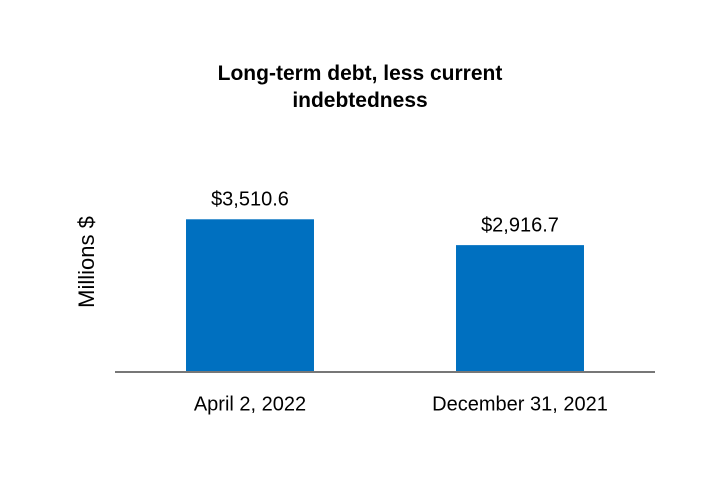 The height and width of the screenshot is (480, 720). What do you see at coordinates (520, 404) in the screenshot?
I see `x-tick-label: December 31, 2021` at bounding box center [520, 404].